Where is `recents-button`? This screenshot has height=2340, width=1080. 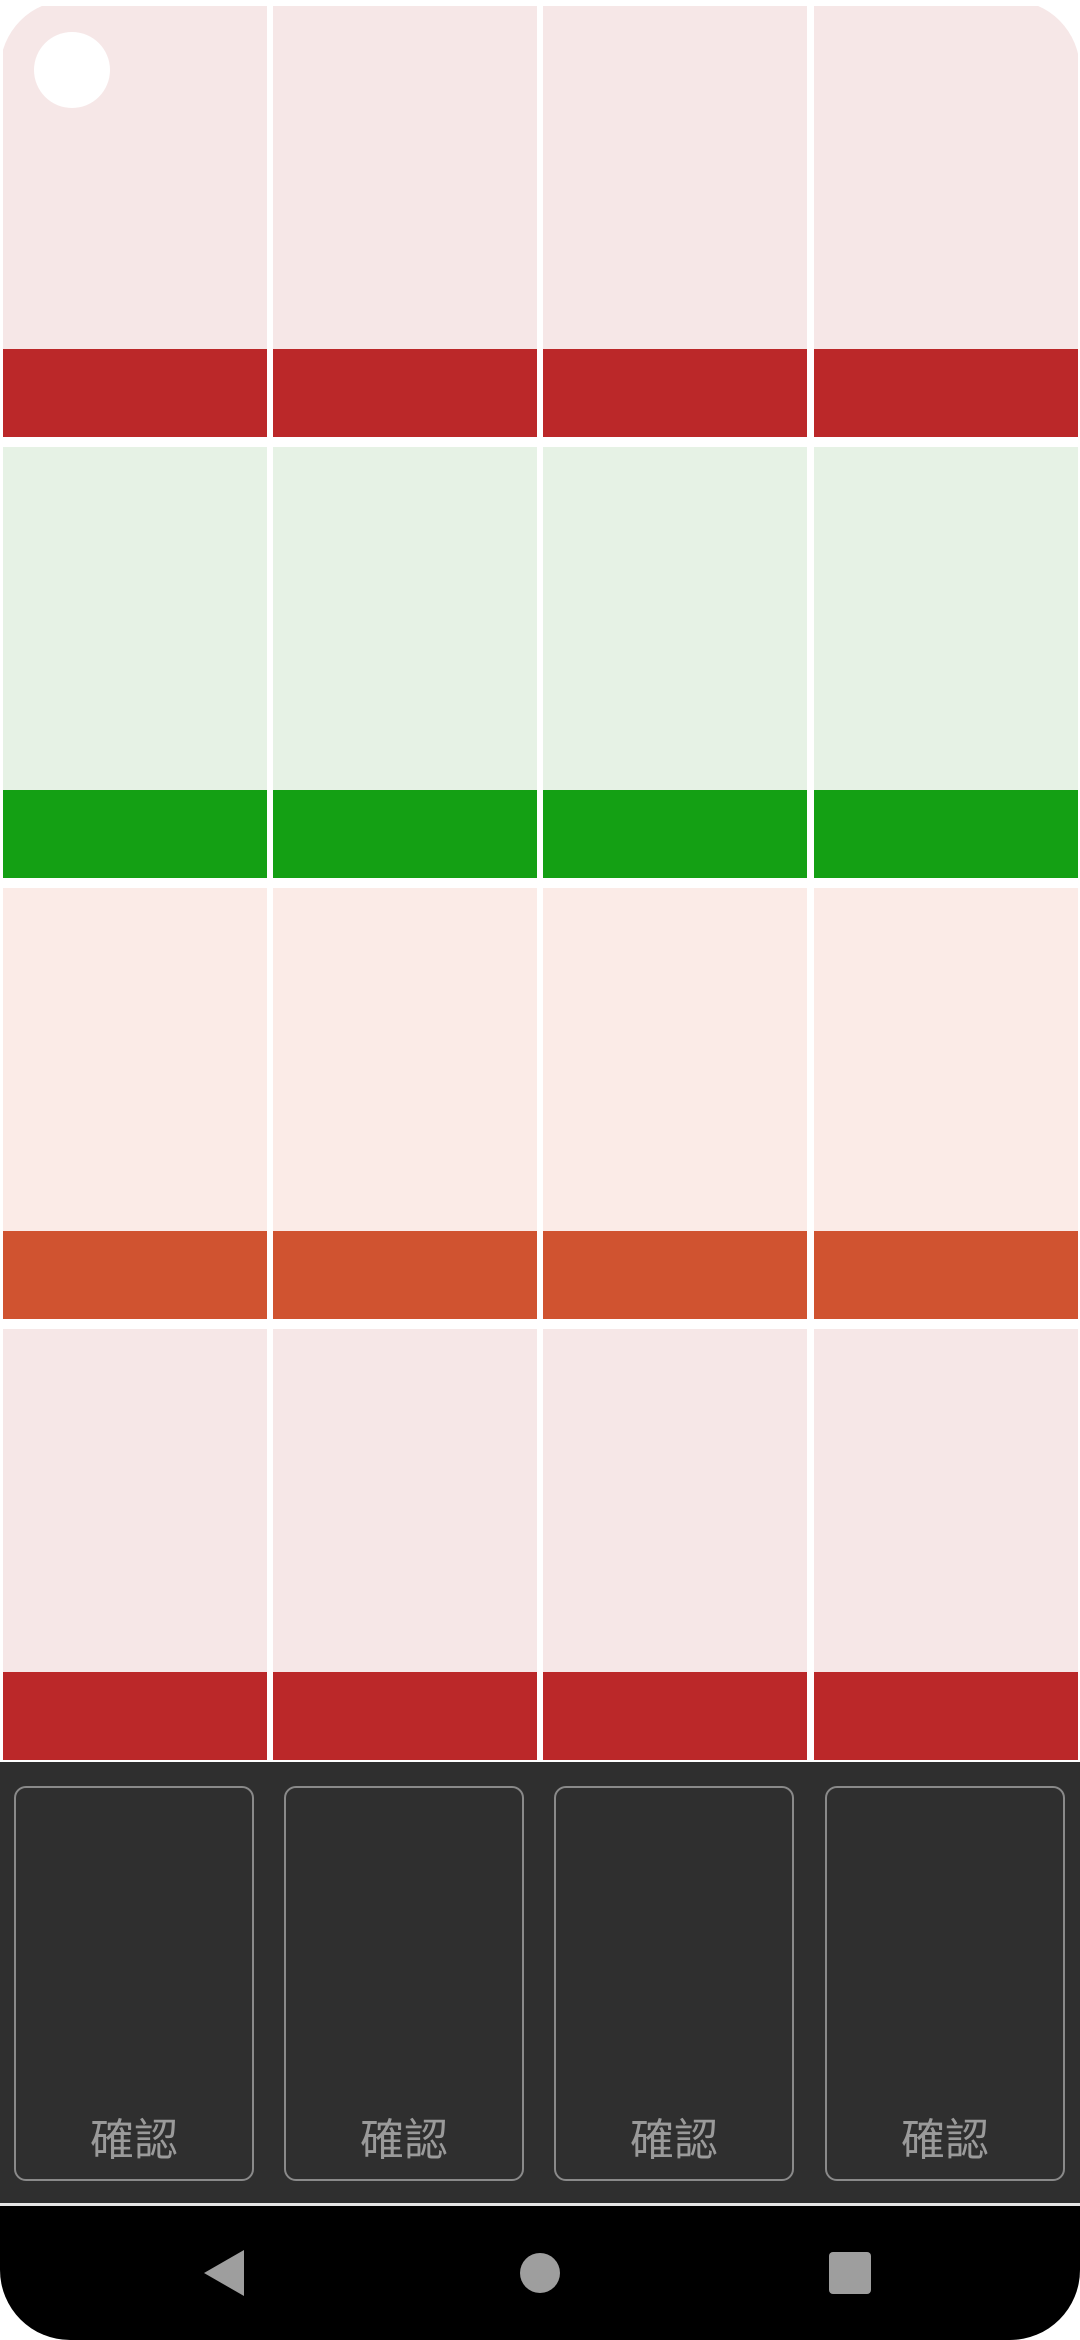
recents-button is located at coordinates (850, 2273).